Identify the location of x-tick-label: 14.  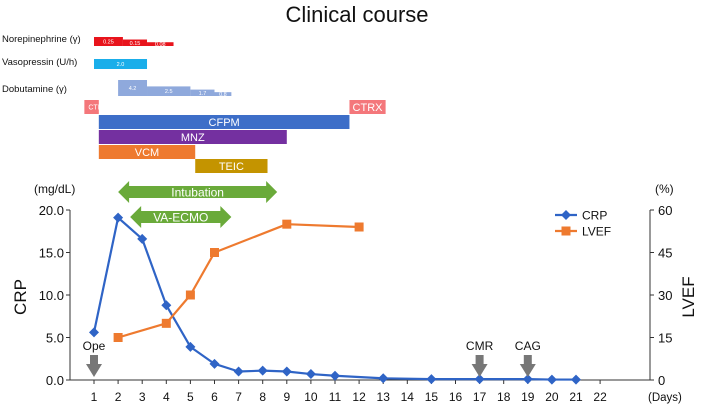
(408, 397).